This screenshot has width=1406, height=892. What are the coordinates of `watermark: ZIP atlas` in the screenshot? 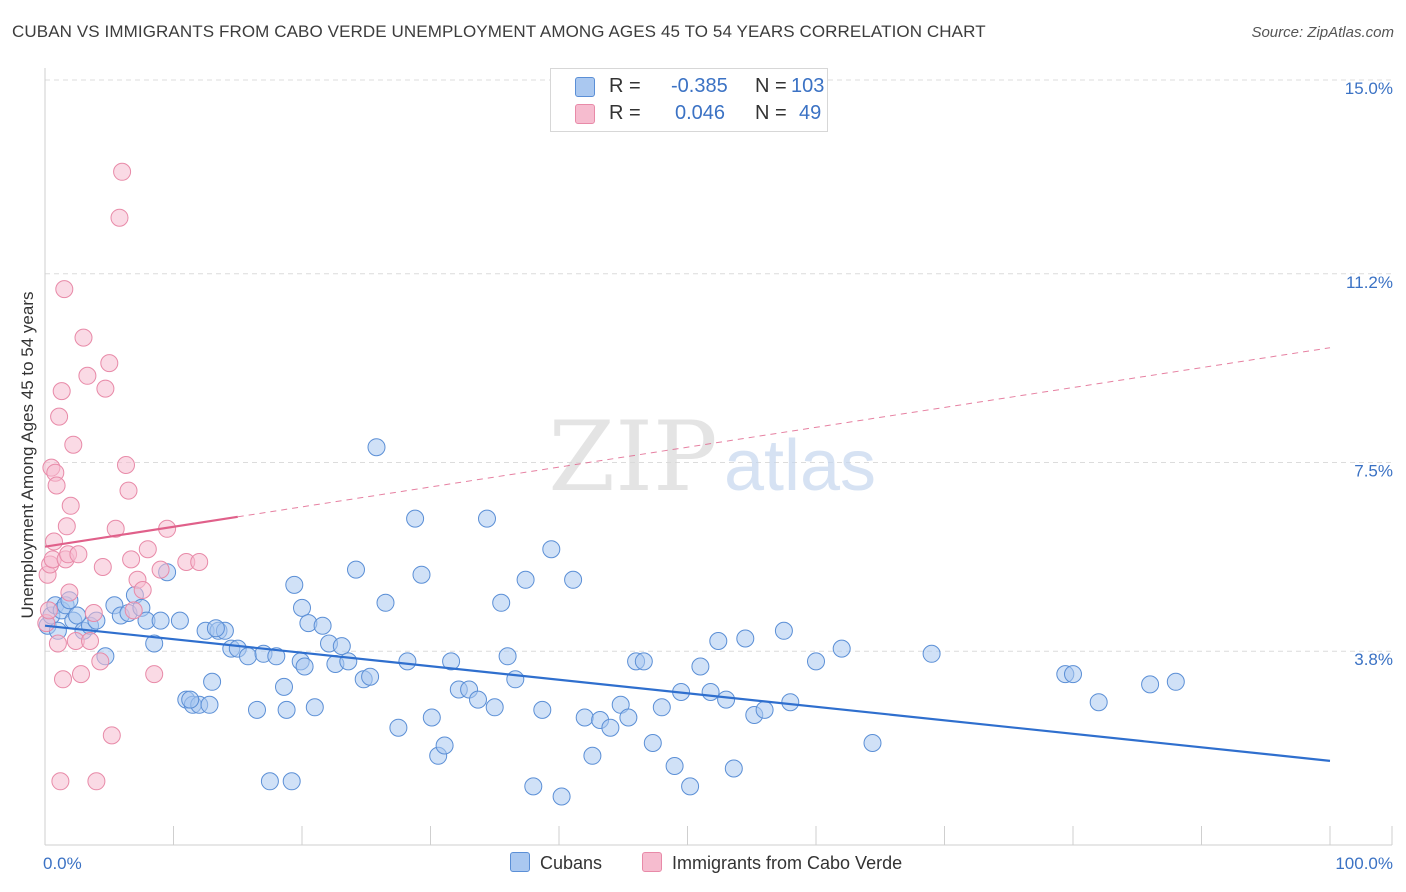 It's located at (712, 457).